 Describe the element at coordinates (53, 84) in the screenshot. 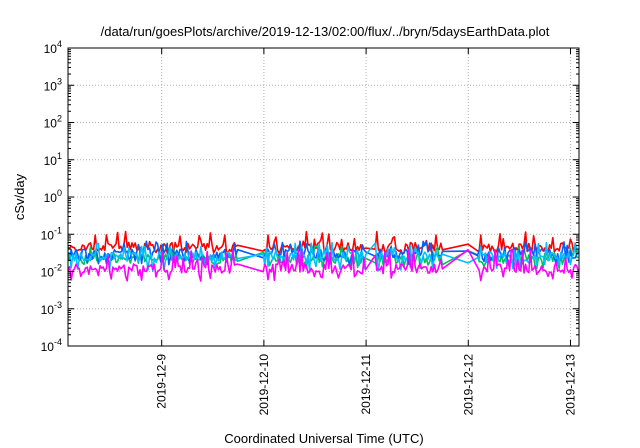

I see `y-tick-label: 10³` at that location.